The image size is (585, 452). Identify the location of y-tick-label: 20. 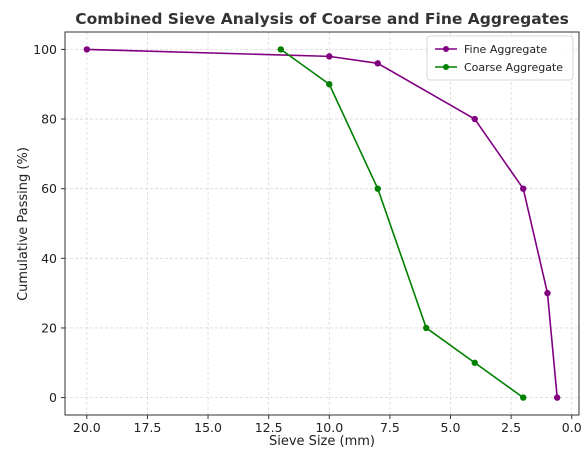
(49, 327).